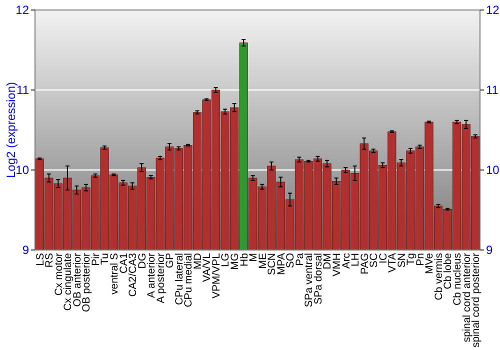 The height and width of the screenshot is (350, 500). I want to click on x-tick-label: Cb nucleus, so click(458, 279).